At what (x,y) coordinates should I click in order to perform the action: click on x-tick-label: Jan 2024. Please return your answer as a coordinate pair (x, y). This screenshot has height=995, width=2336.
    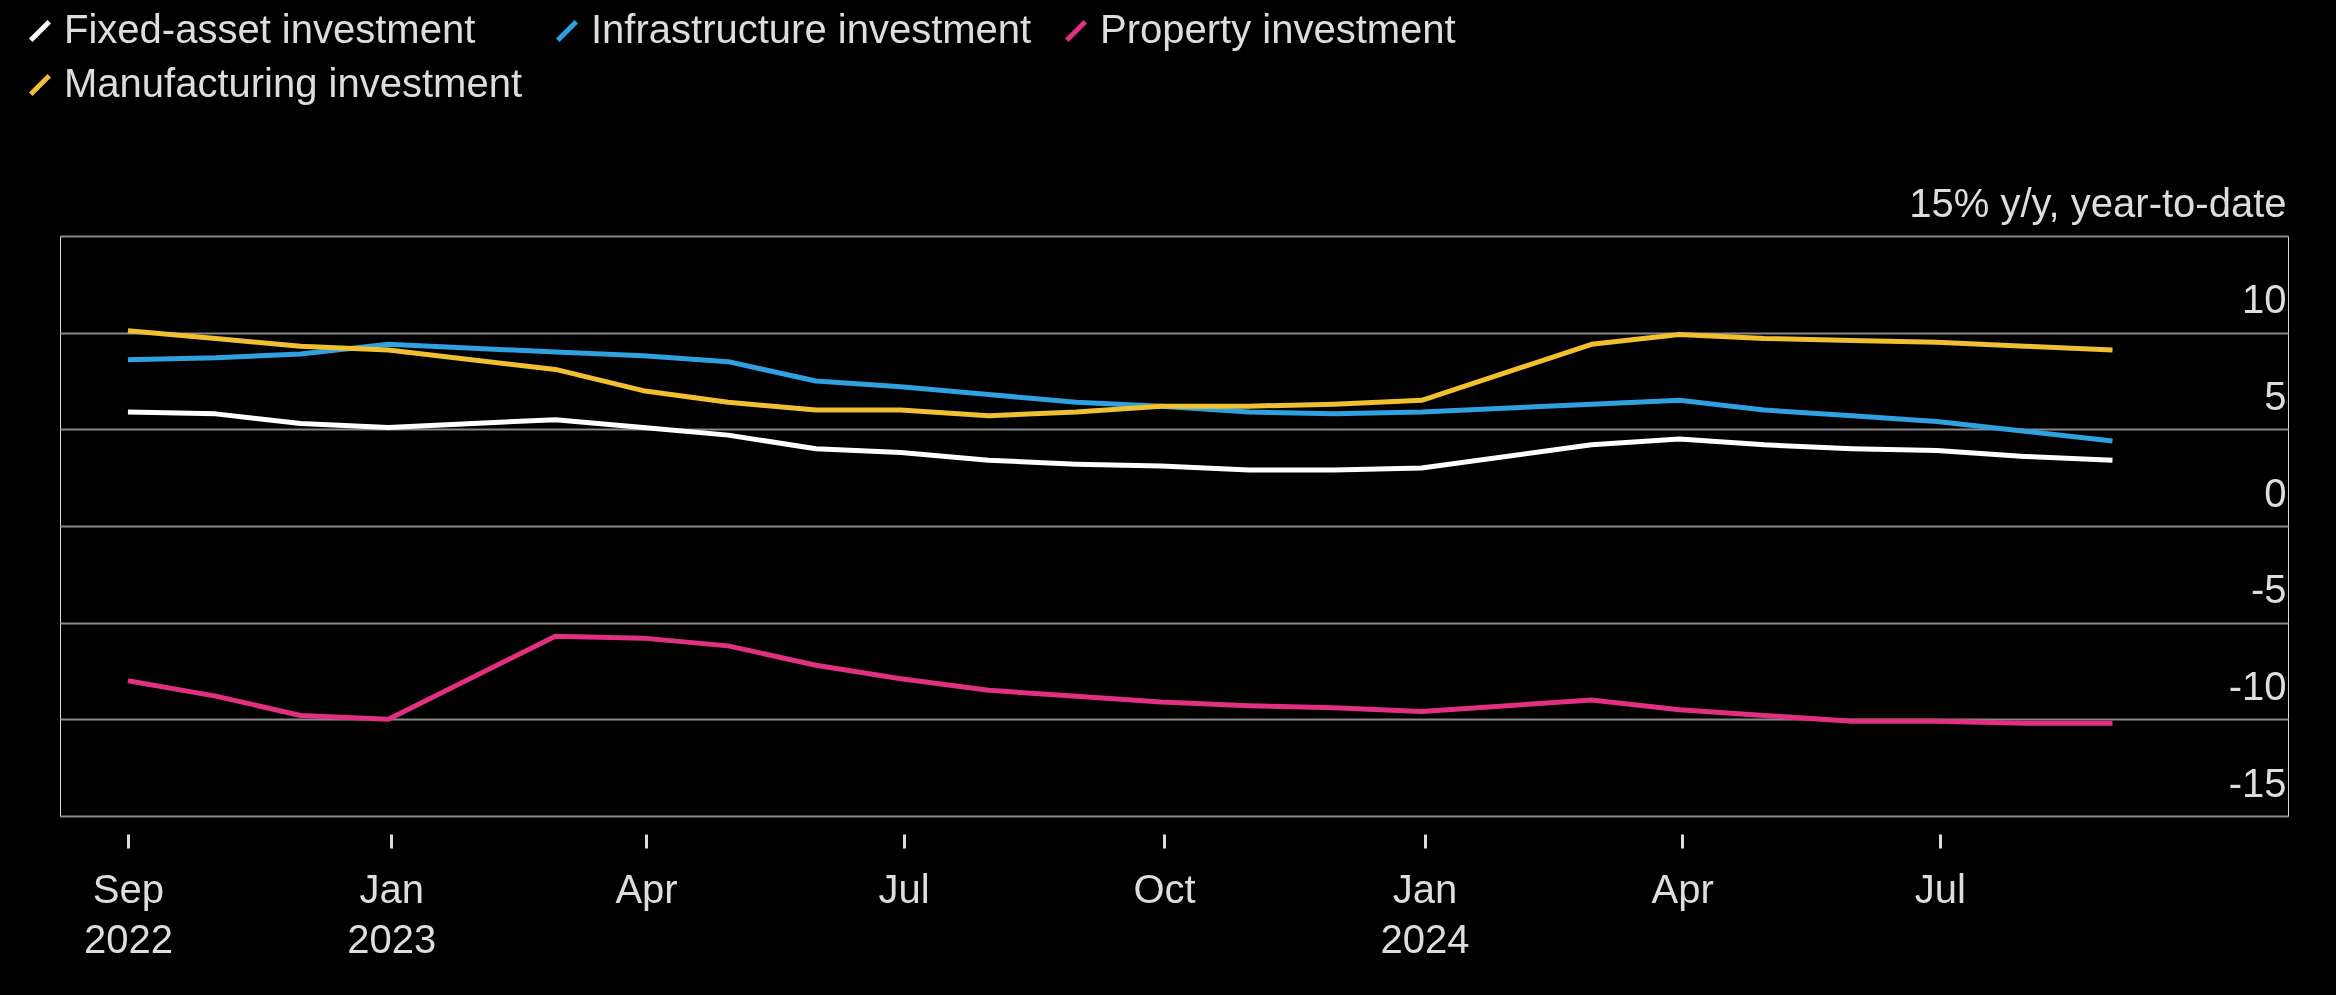
    Looking at the image, I should click on (1425, 913).